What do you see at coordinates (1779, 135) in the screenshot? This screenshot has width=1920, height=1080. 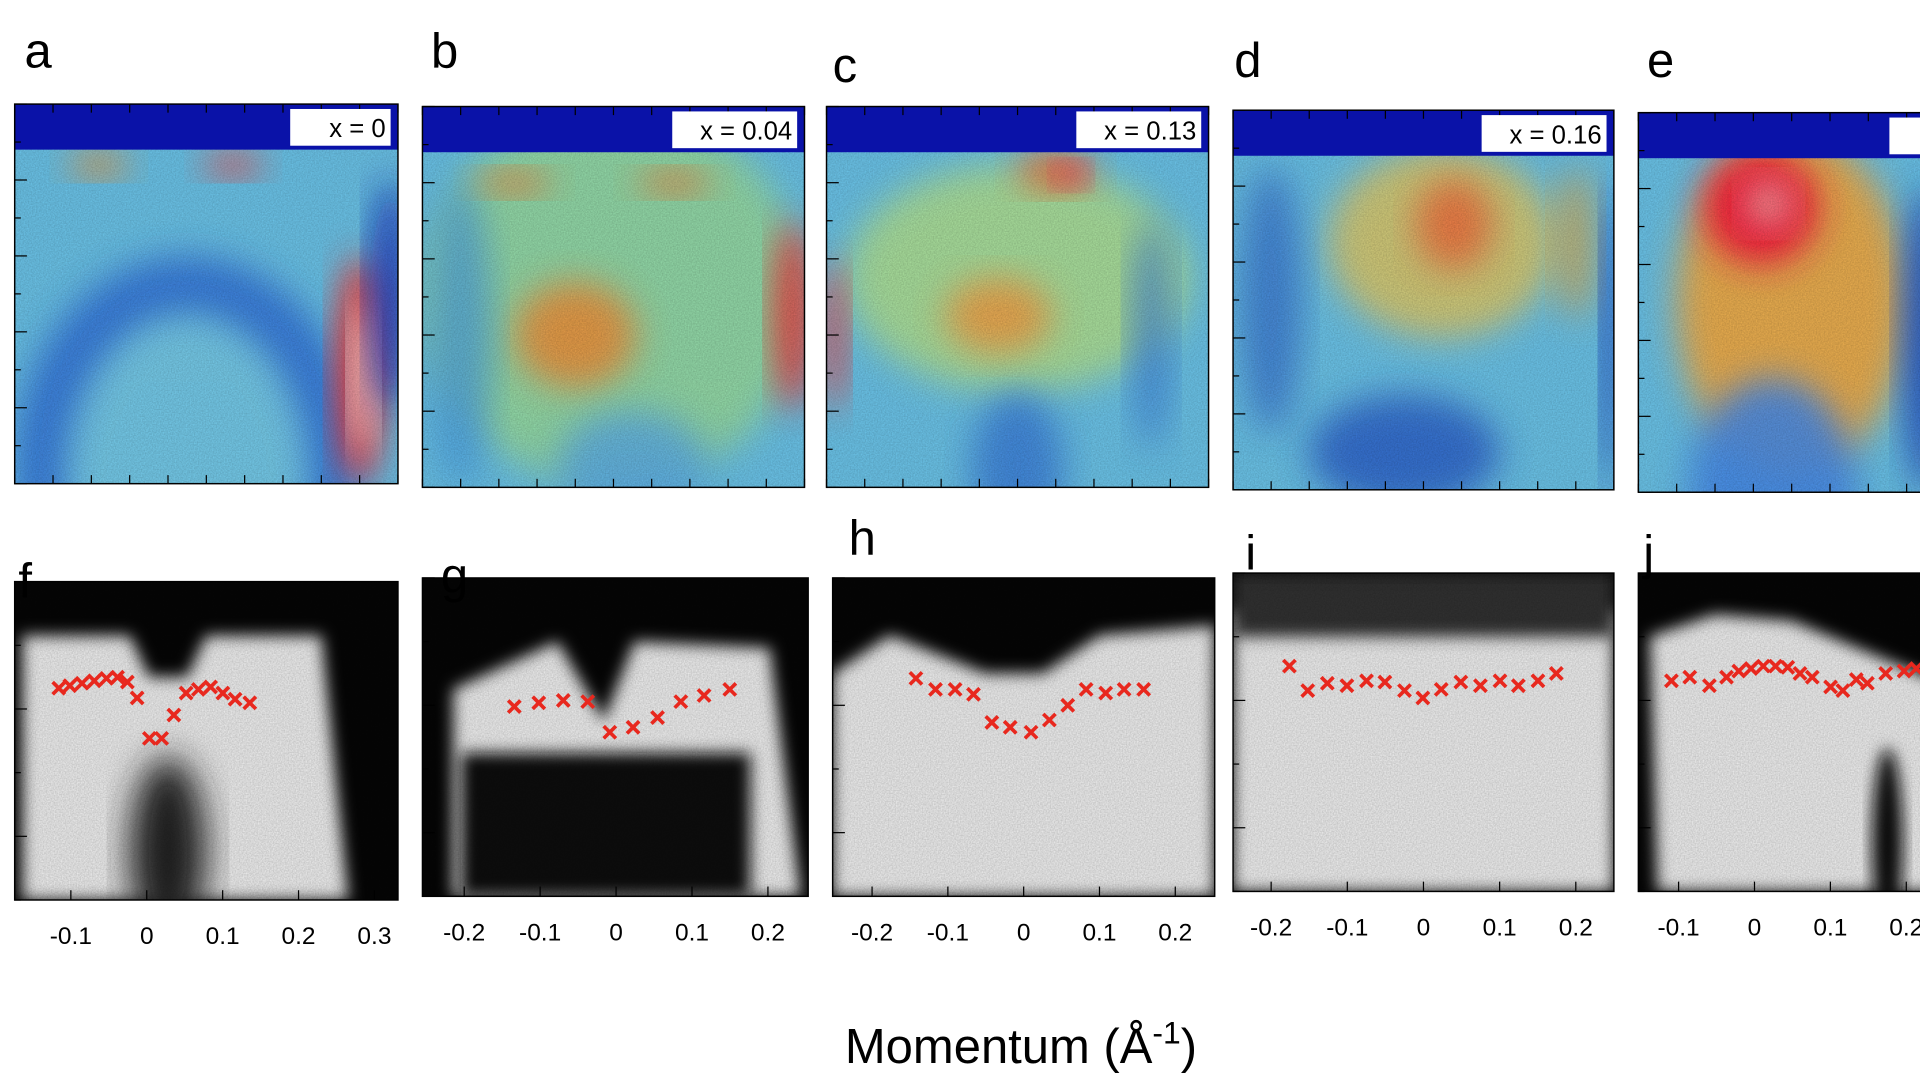 I see `above-fermi` at bounding box center [1779, 135].